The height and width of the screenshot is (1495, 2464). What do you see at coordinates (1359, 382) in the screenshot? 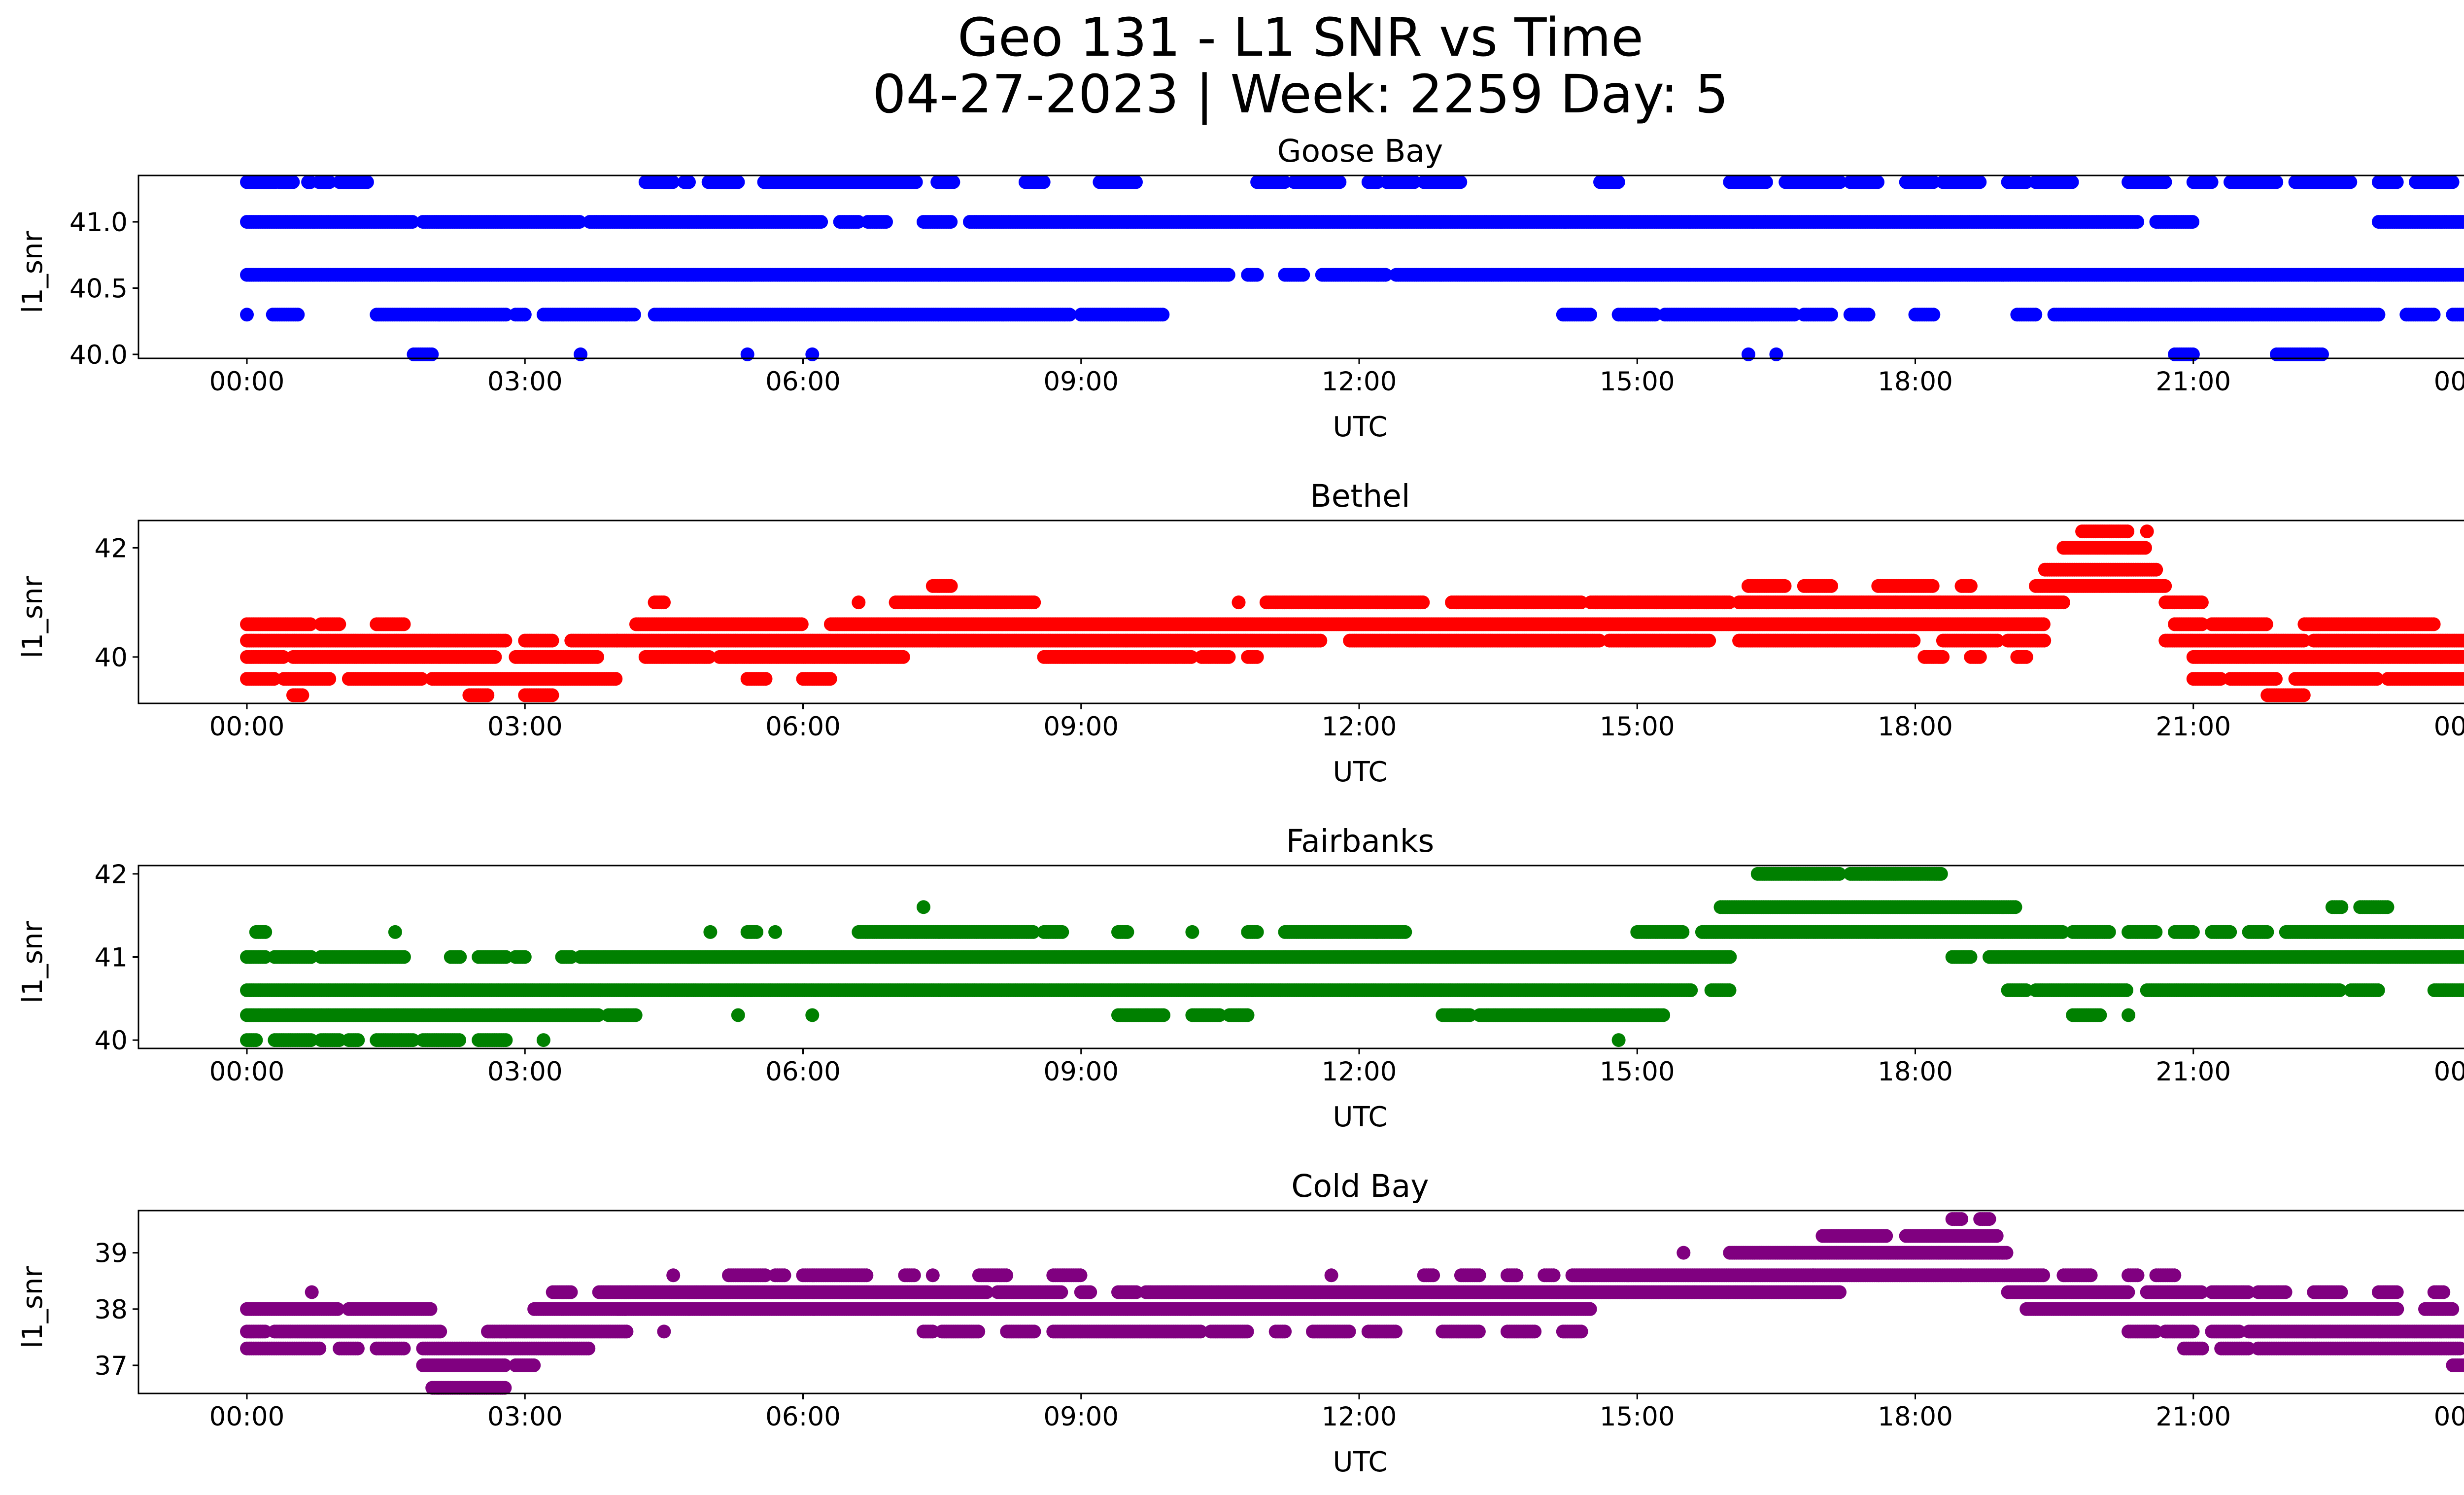
I see `x-tick-label: 12:00` at bounding box center [1359, 382].